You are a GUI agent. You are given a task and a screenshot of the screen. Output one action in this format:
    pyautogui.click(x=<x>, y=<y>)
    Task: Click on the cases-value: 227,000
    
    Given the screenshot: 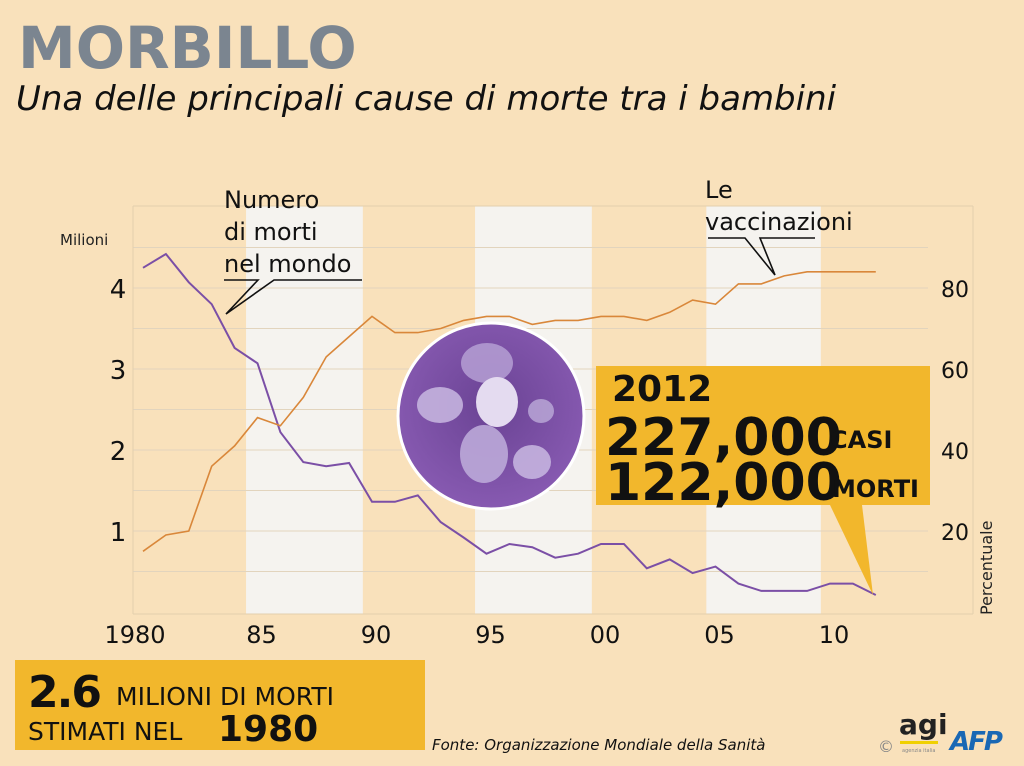 What is the action you would take?
    pyautogui.click(x=723, y=438)
    